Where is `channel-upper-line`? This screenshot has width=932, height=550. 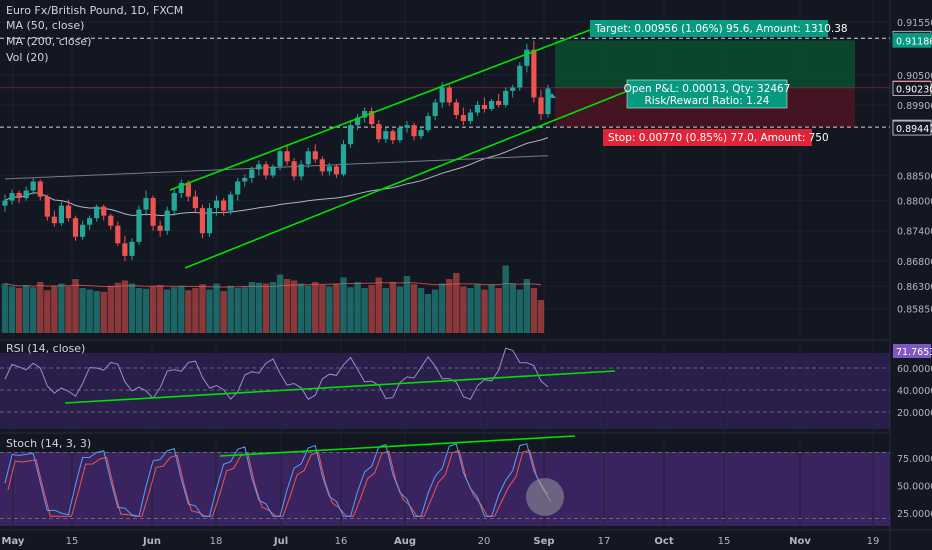 channel-upper-line is located at coordinates (380, 110).